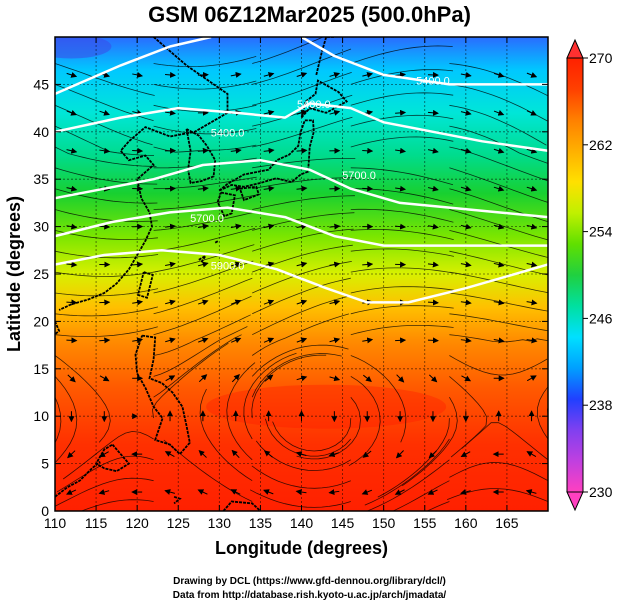  I want to click on x-tick-label: 115, so click(96, 523).